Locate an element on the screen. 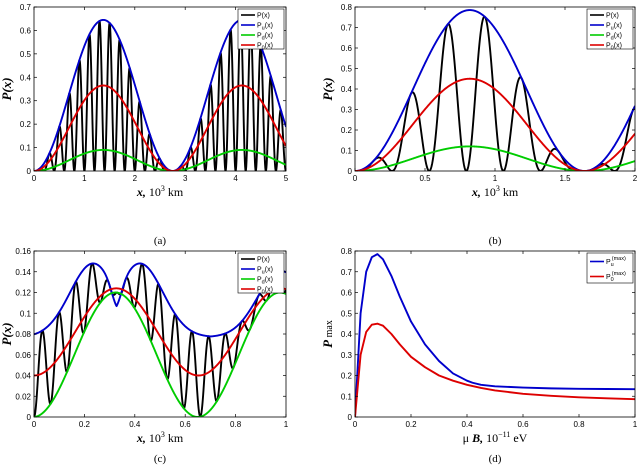  series-line-pux is located at coordinates (160, 300).